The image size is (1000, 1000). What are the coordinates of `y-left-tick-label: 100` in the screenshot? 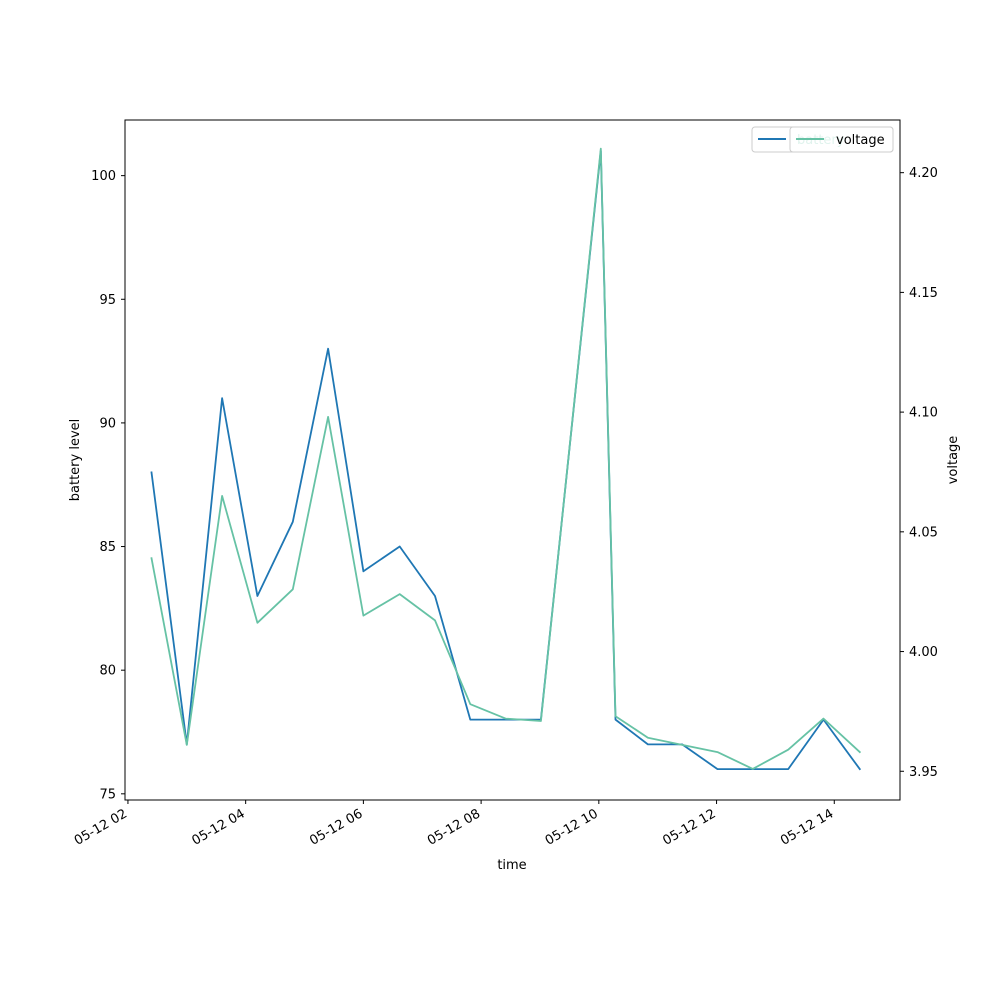 It's located at (103, 176).